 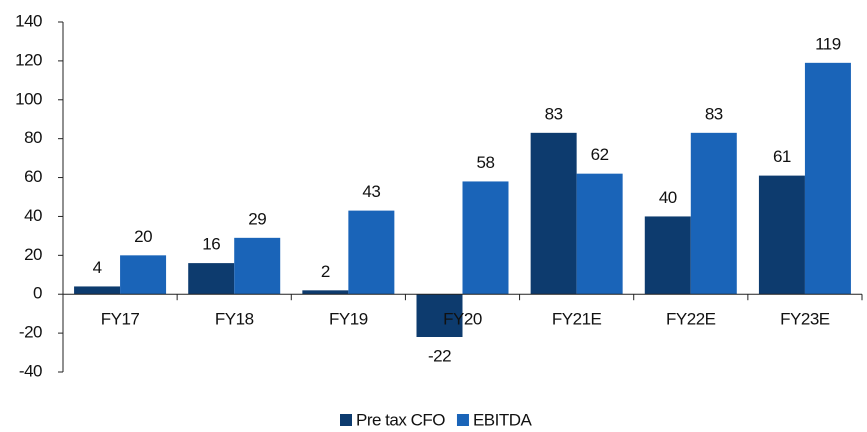 I want to click on x-tick-label: FY19, so click(x=348, y=318).